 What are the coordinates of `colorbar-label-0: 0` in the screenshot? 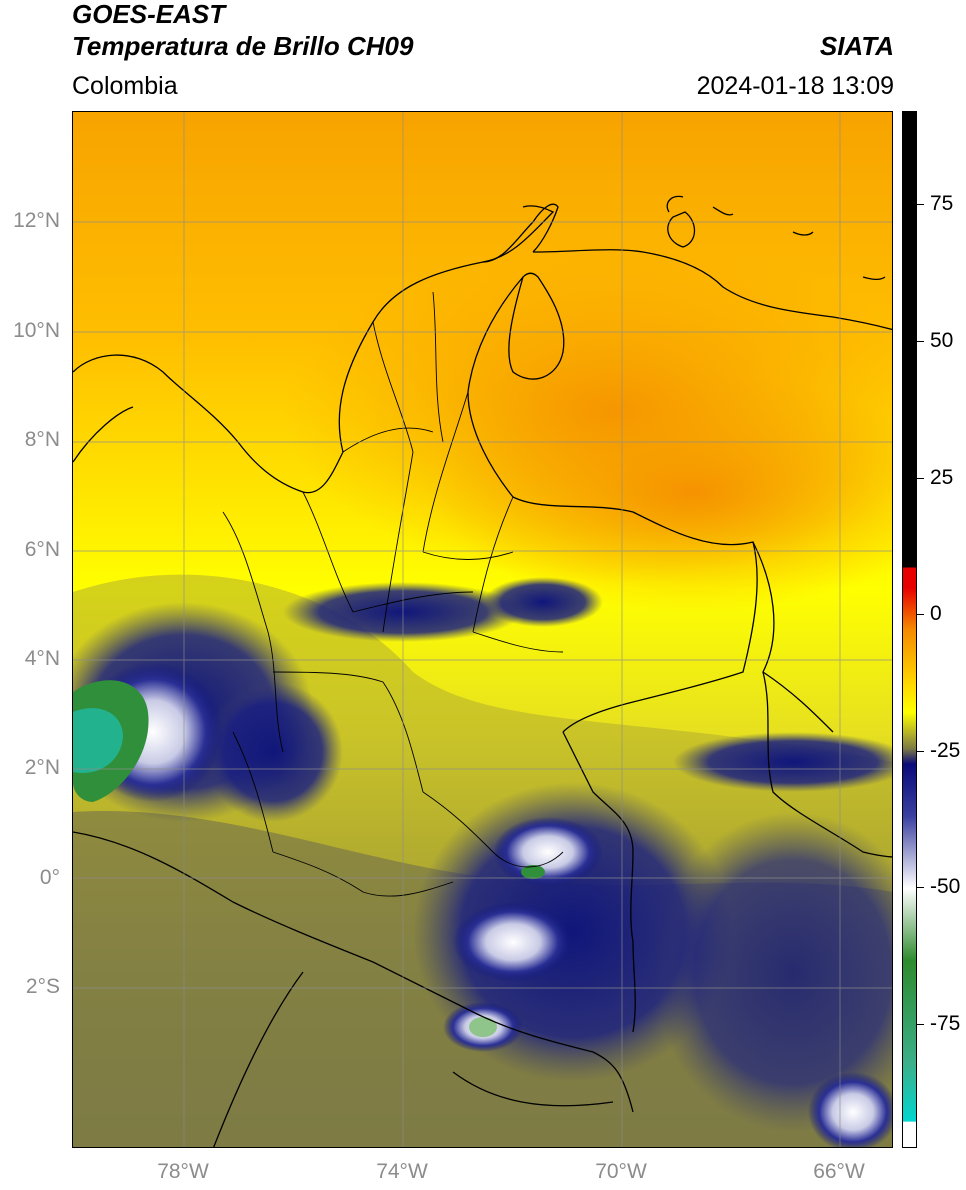 It's located at (936, 613).